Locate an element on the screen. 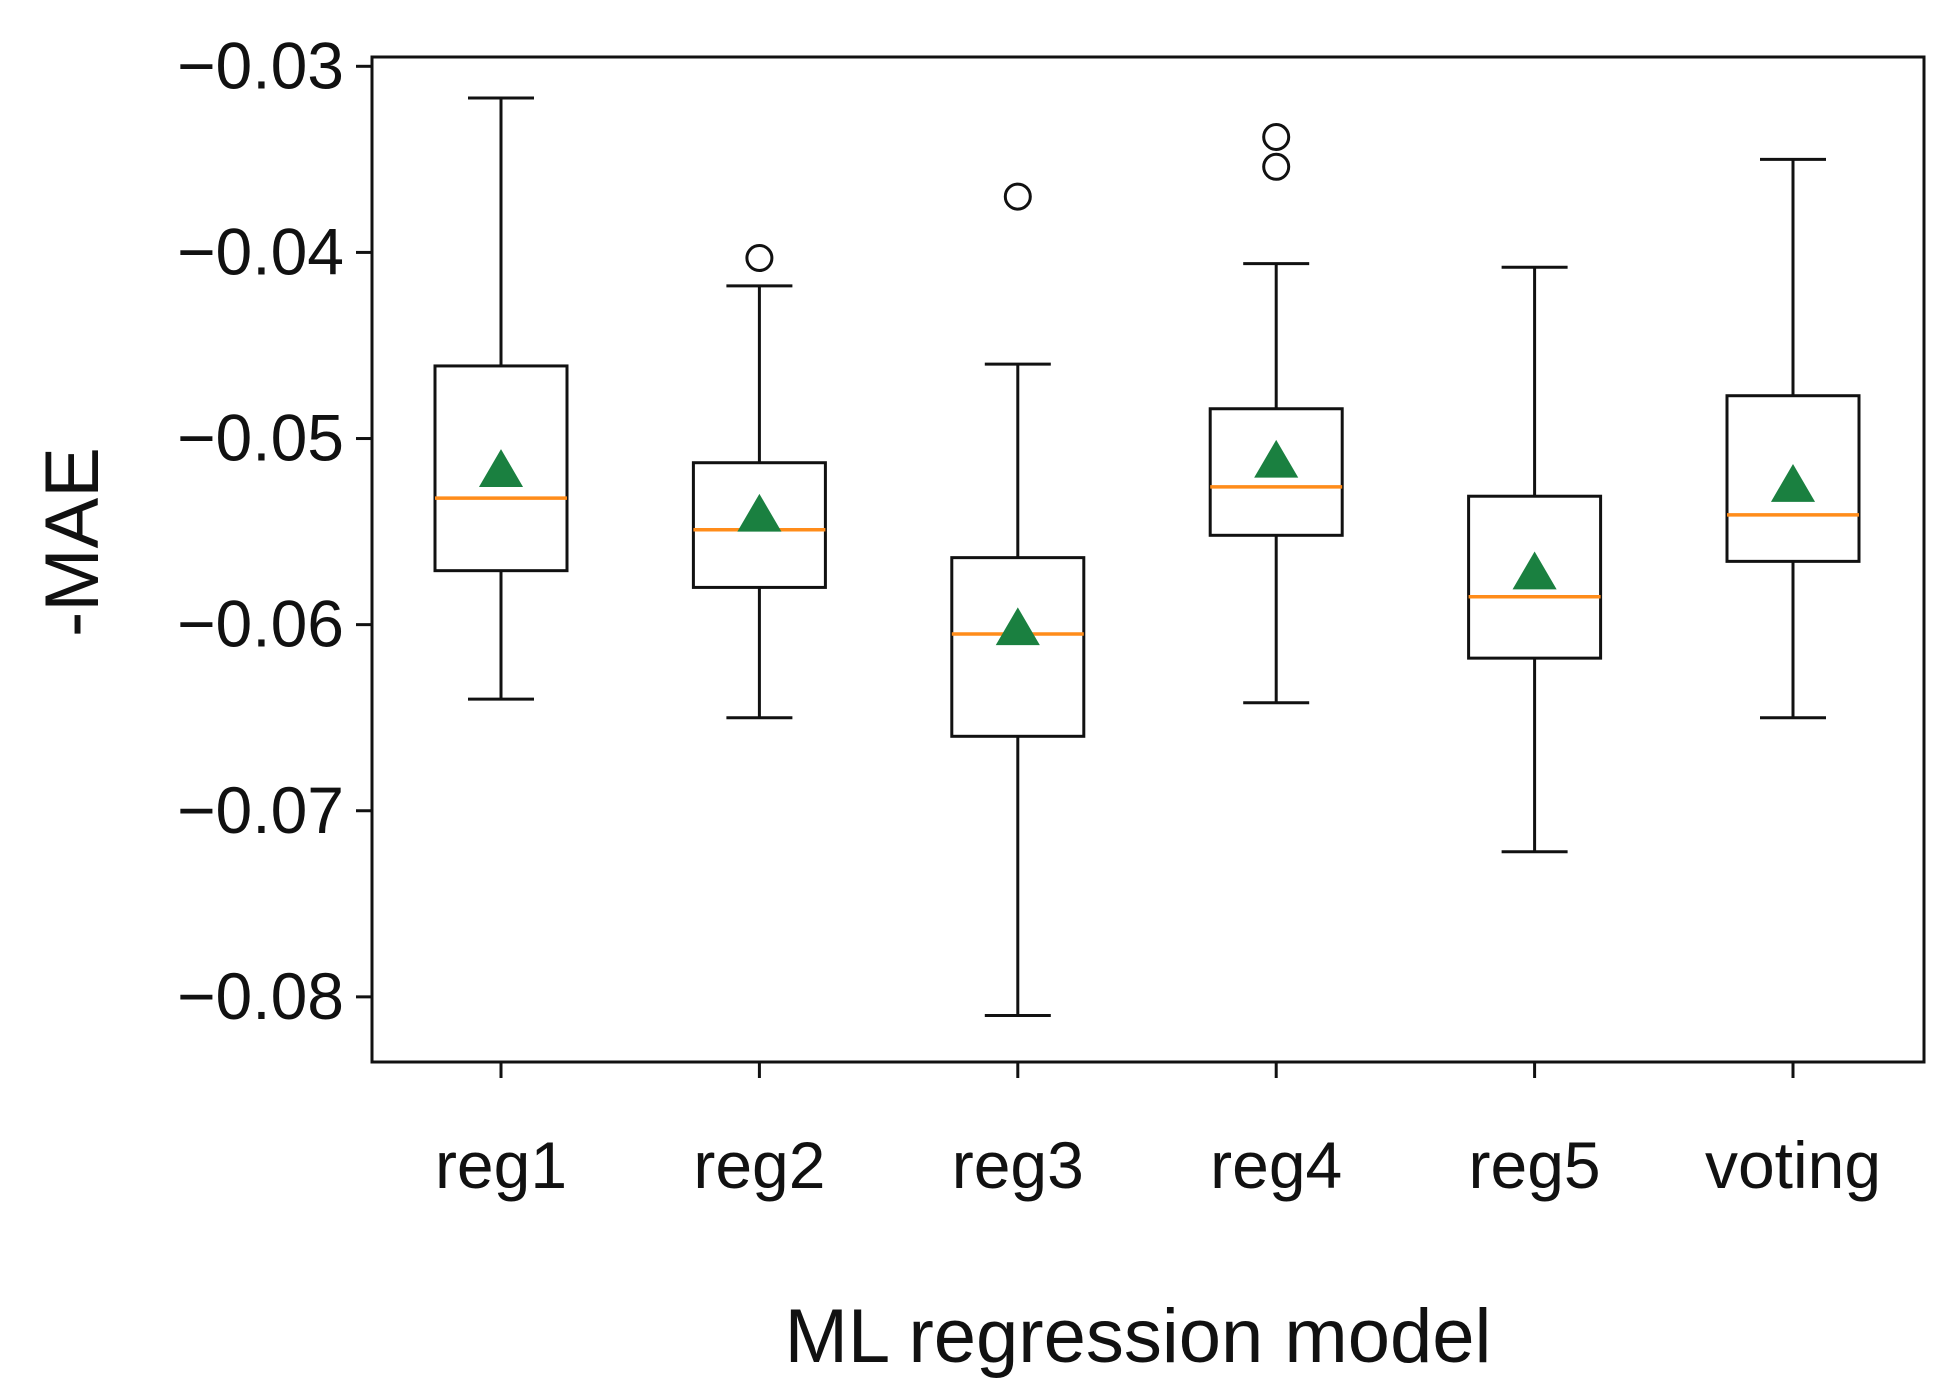 This screenshot has height=1393, width=1954. x-tick-label-reg1: reg1 is located at coordinates (501, 1165).